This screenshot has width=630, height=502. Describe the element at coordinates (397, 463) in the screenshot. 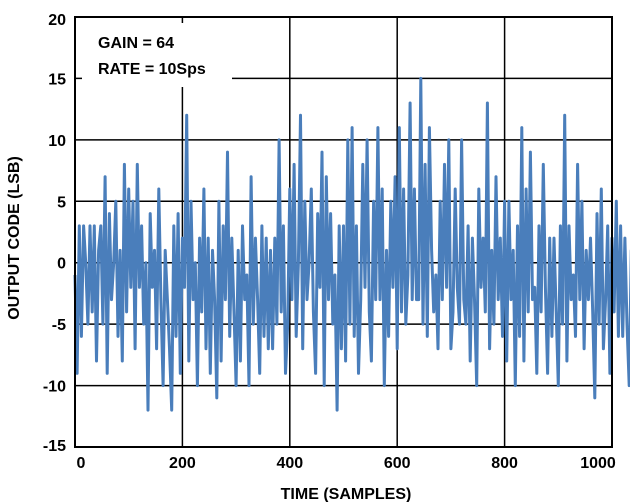

I see `x-tick-label-600: 600` at that location.